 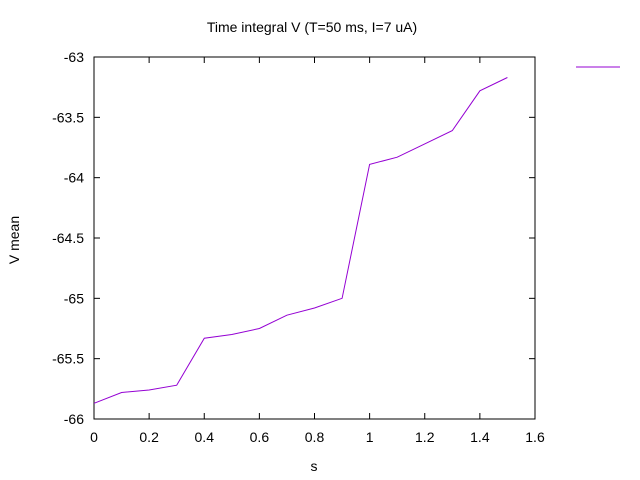 I want to click on y-tick-label: -63, so click(x=74, y=57).